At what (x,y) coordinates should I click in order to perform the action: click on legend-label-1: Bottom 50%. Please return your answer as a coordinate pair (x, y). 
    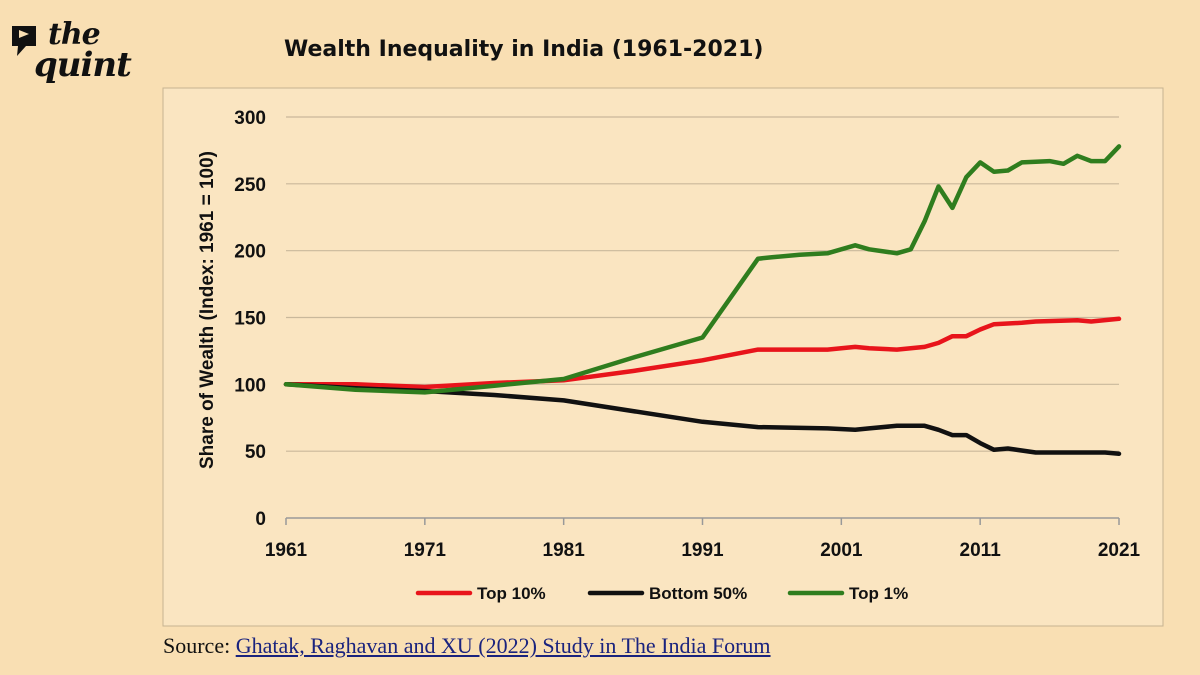
    Looking at the image, I should click on (698, 593).